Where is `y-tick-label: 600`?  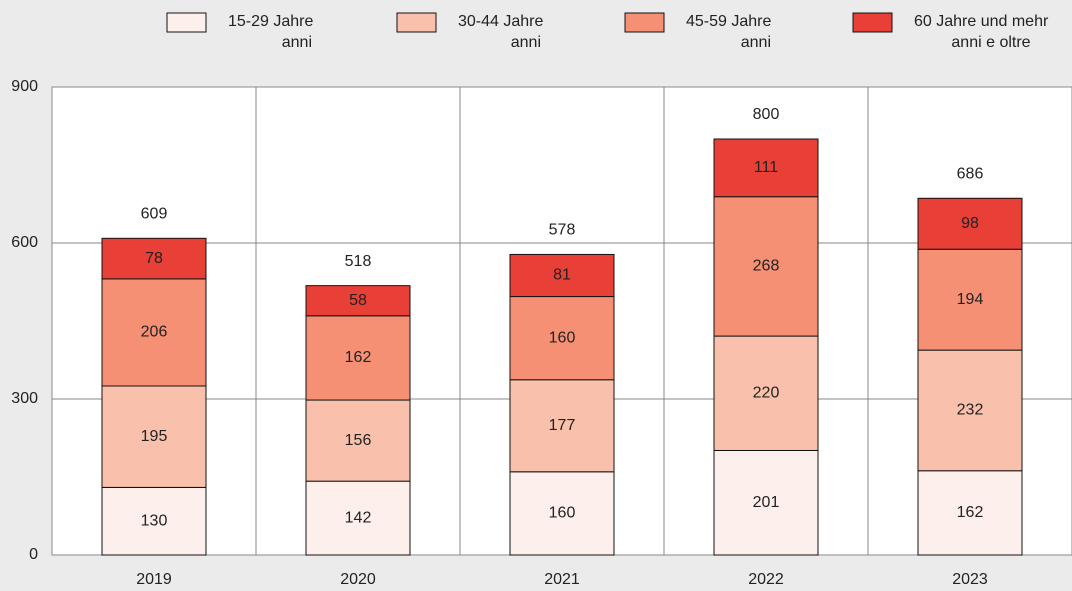 y-tick-label: 600 is located at coordinates (24, 242).